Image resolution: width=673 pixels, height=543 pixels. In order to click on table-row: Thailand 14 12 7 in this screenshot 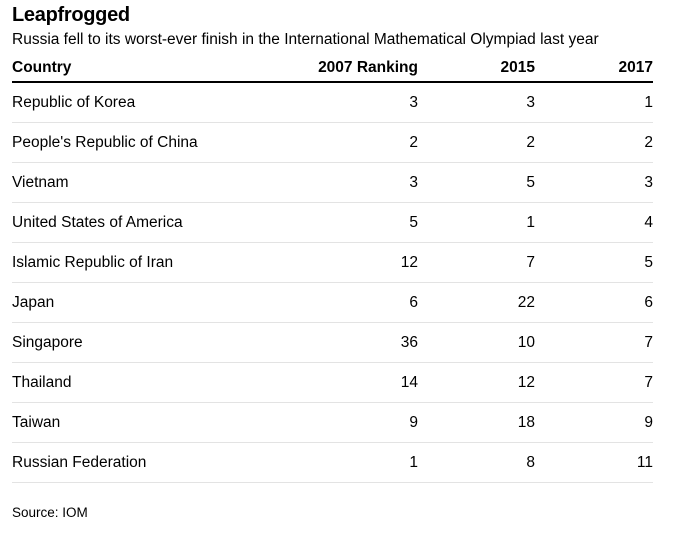, I will do `click(332, 382)`.